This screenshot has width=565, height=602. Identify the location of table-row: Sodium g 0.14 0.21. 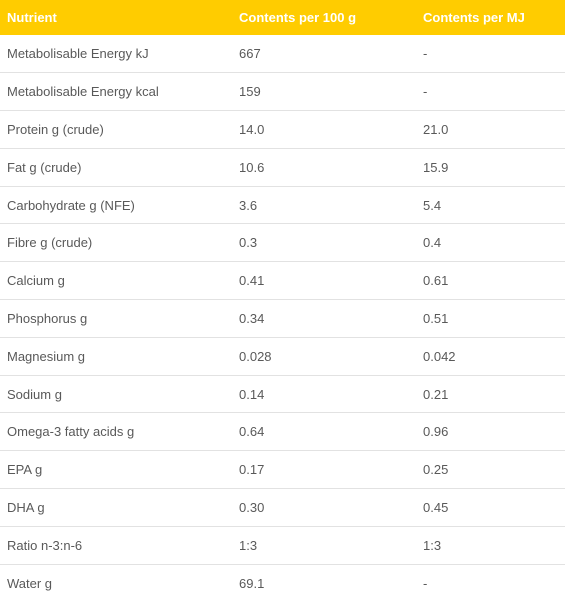
(282, 394).